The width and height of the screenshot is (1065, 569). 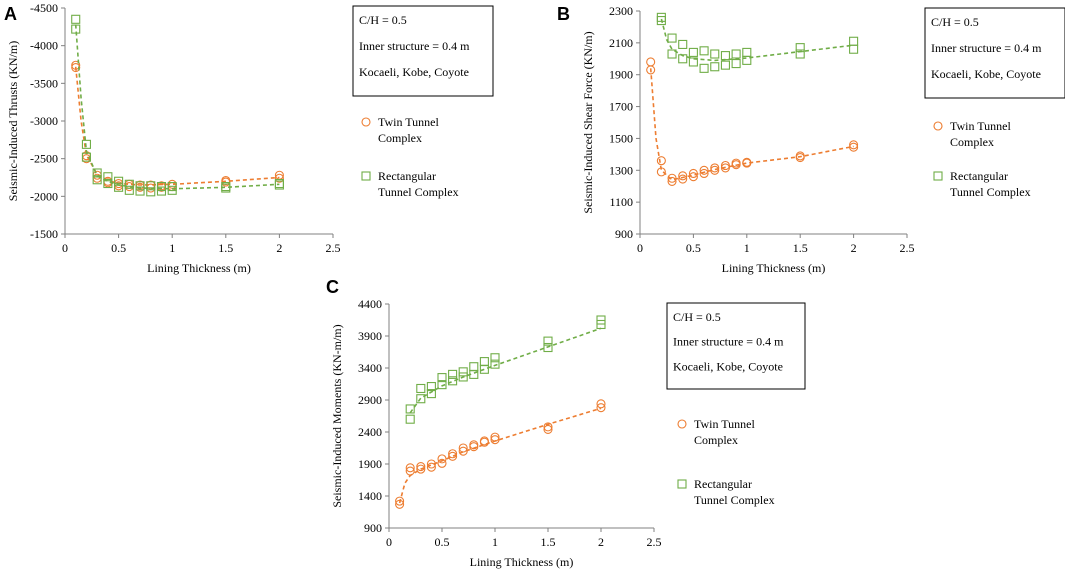 I want to click on panel-letter: C, so click(x=332, y=287).